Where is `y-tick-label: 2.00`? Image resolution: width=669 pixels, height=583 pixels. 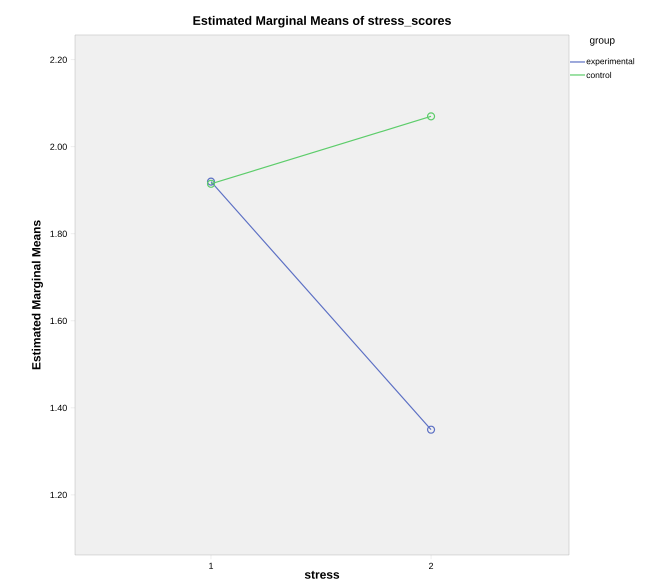
y-tick-label: 2.00 is located at coordinates (58, 147).